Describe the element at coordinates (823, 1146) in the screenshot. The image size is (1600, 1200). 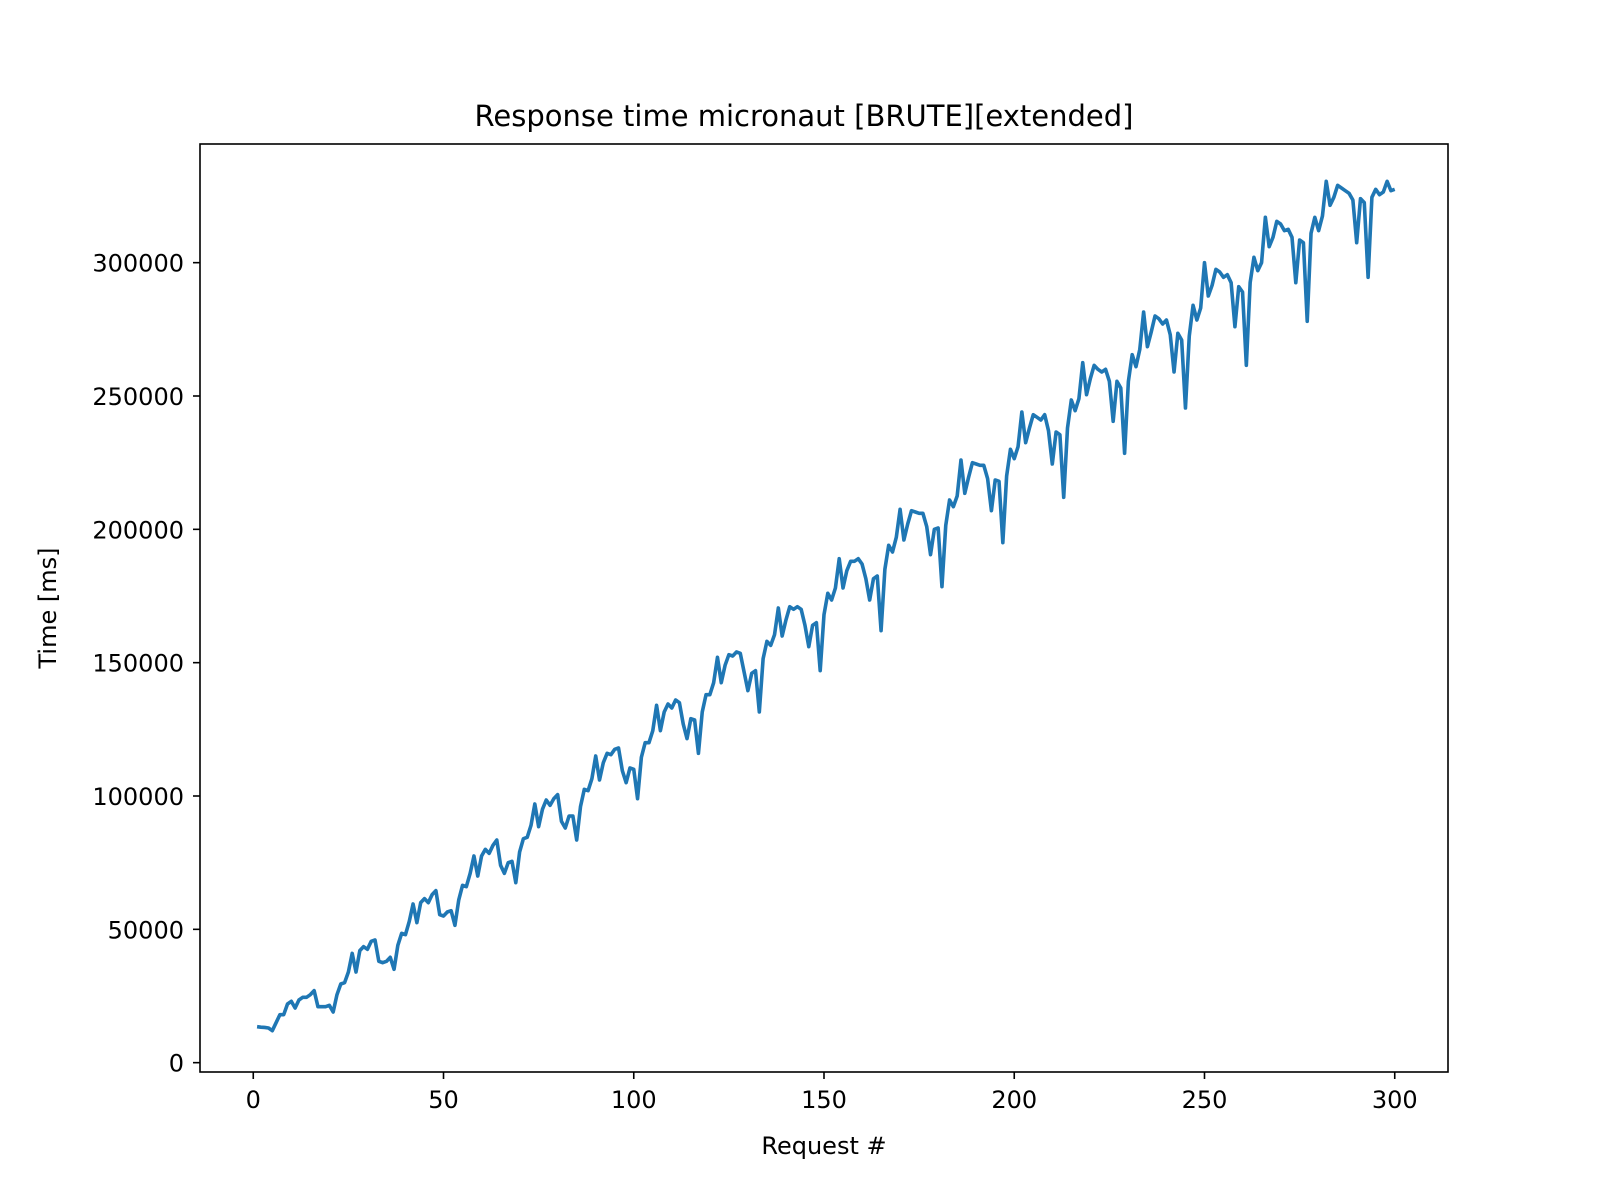
I see `x-axis-label: Request #` at that location.